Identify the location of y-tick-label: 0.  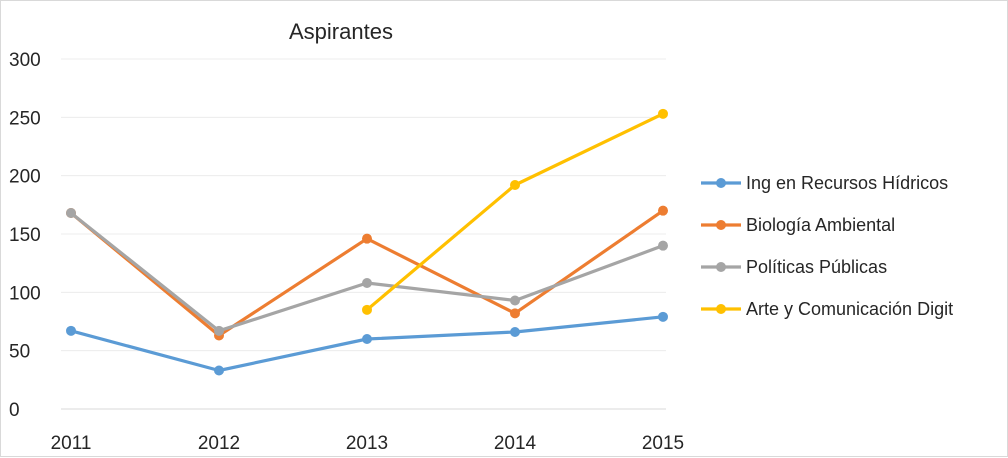
(14, 410).